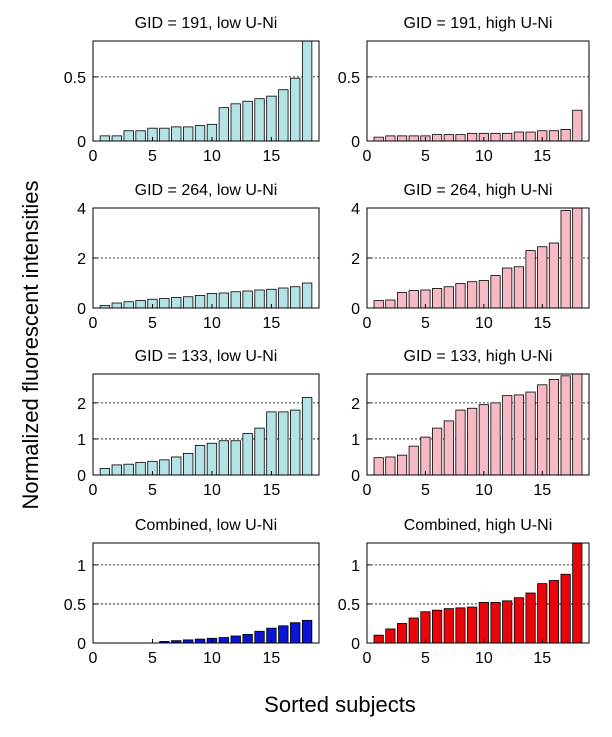 The height and width of the screenshot is (737, 612). I want to click on y-tick-label: 0.5, so click(349, 605).